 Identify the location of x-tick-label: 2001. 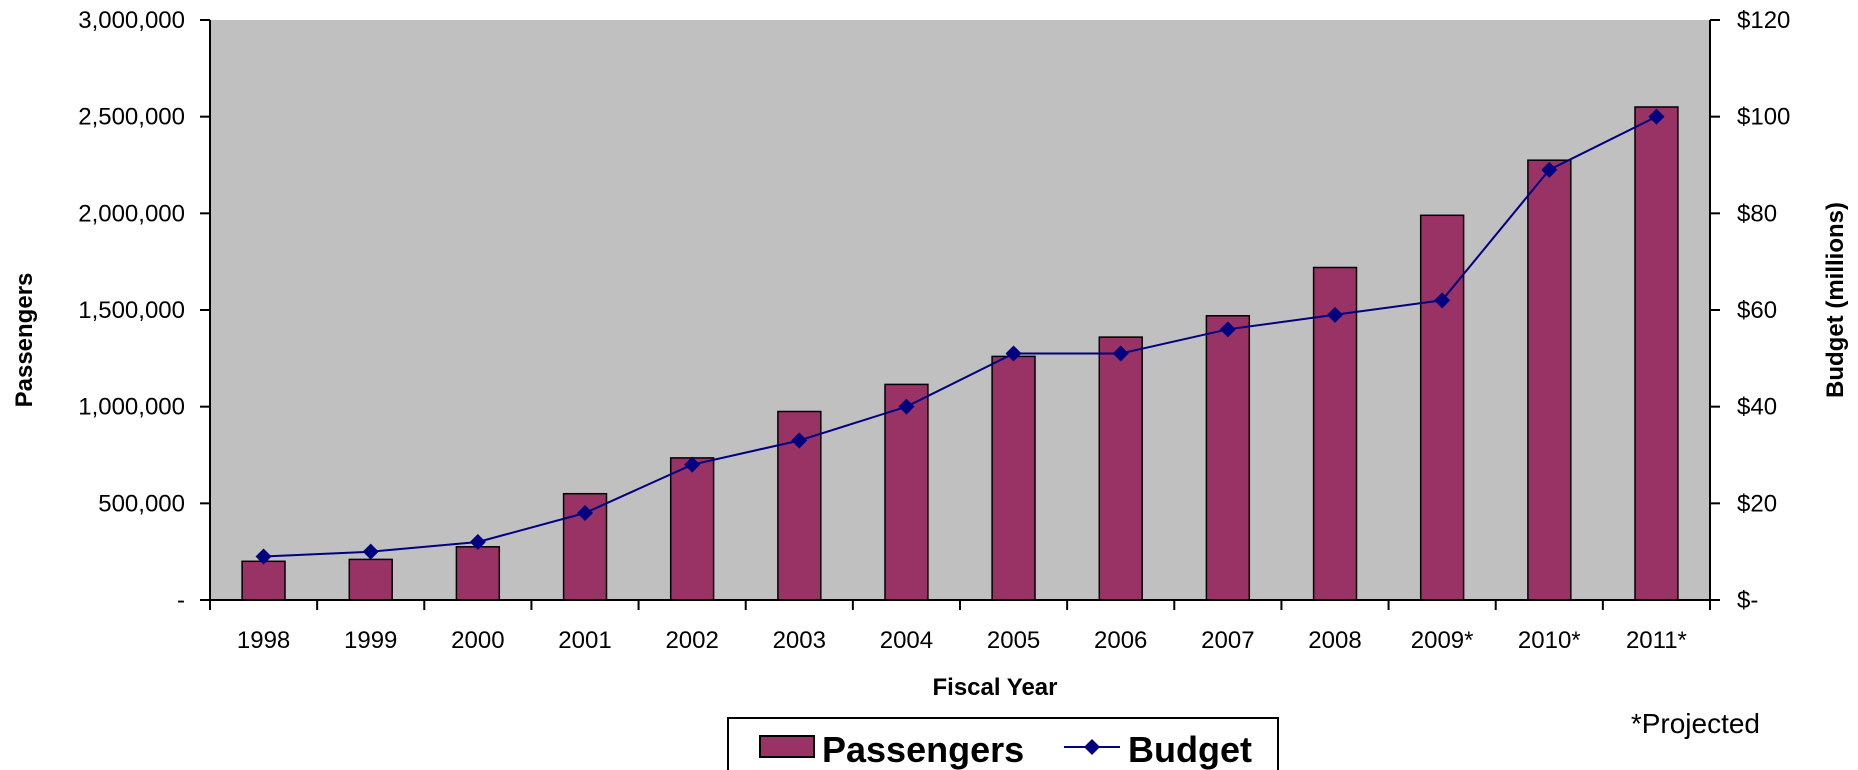
(584, 640).